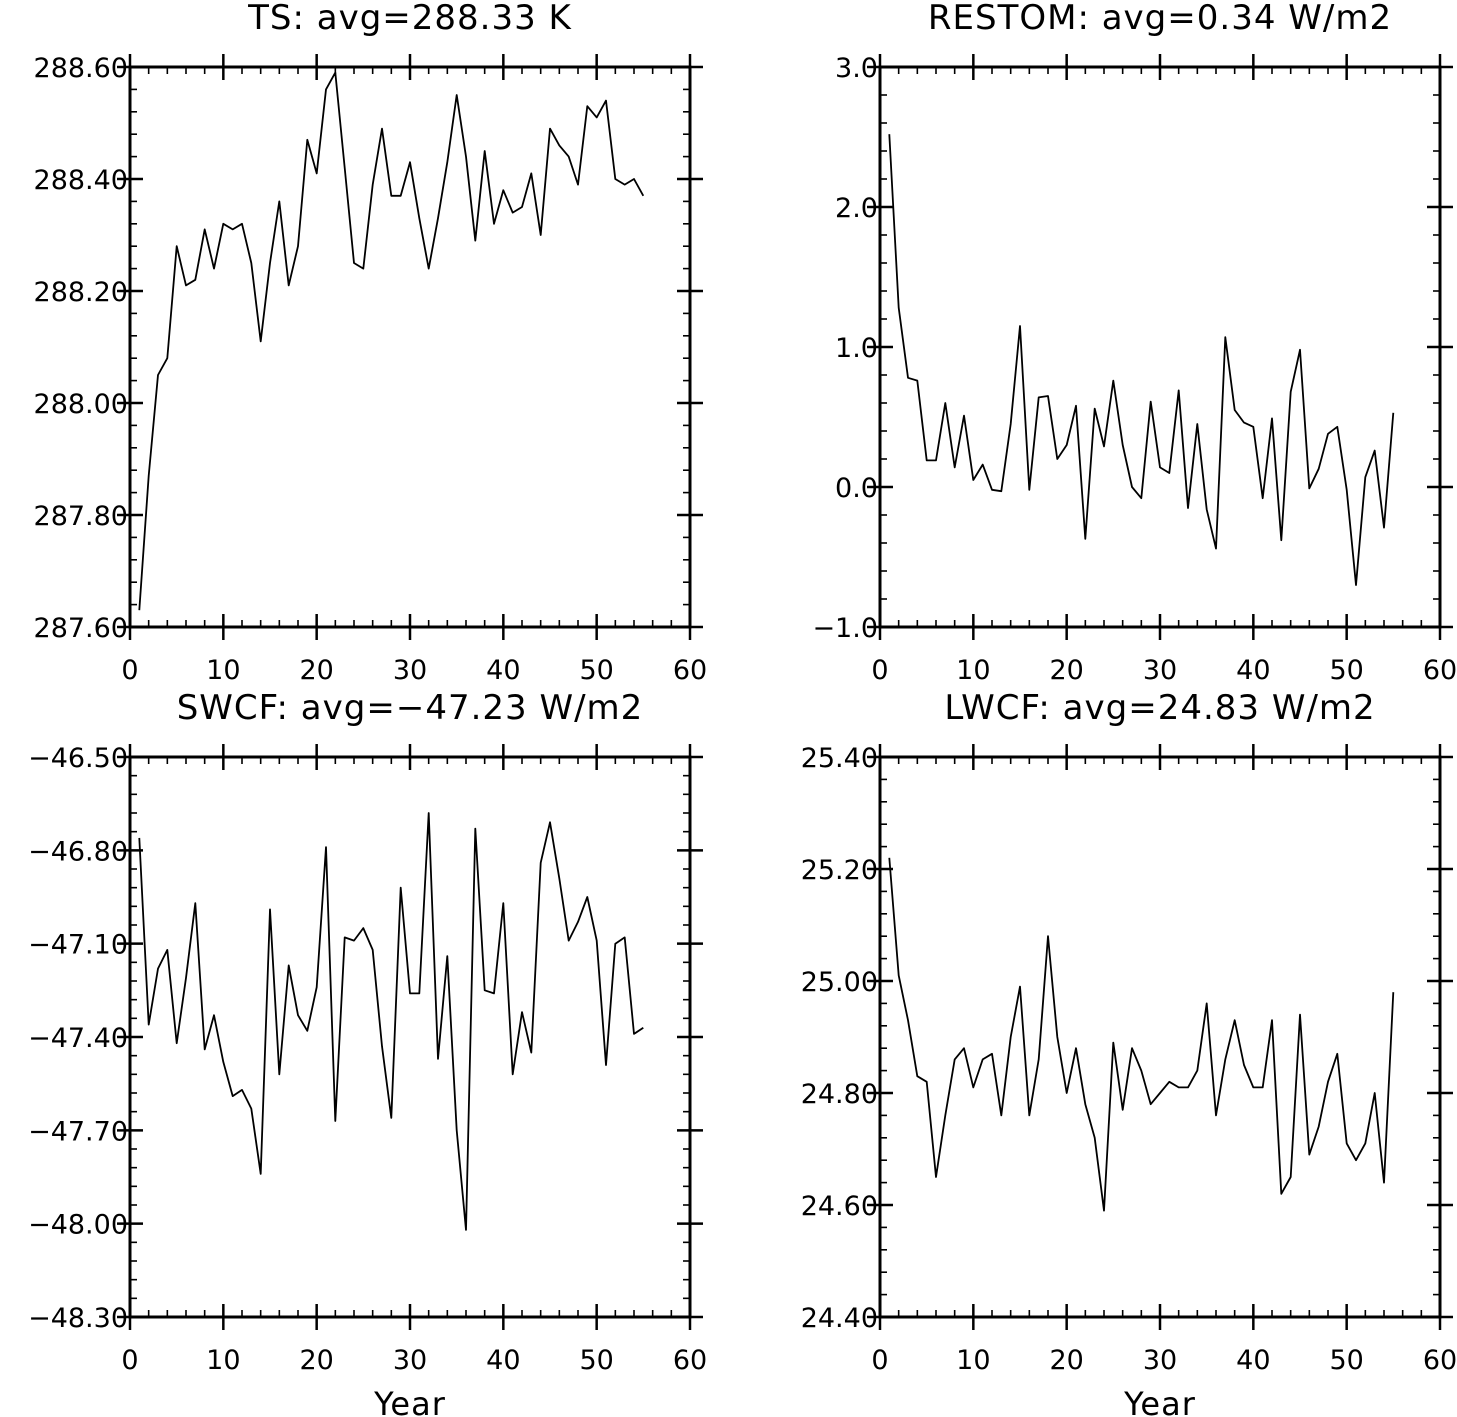  Describe the element at coordinates (78, 851) in the screenshot. I see `y-tick-label: −46.80` at that location.